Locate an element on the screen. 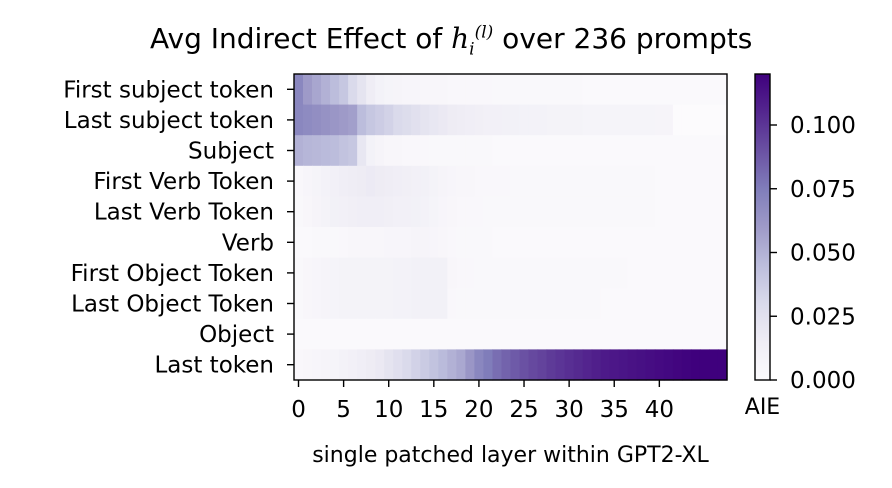 Image resolution: width=892 pixels, height=488 pixels. colorbar-tick-label: 0.075 is located at coordinates (823, 190).